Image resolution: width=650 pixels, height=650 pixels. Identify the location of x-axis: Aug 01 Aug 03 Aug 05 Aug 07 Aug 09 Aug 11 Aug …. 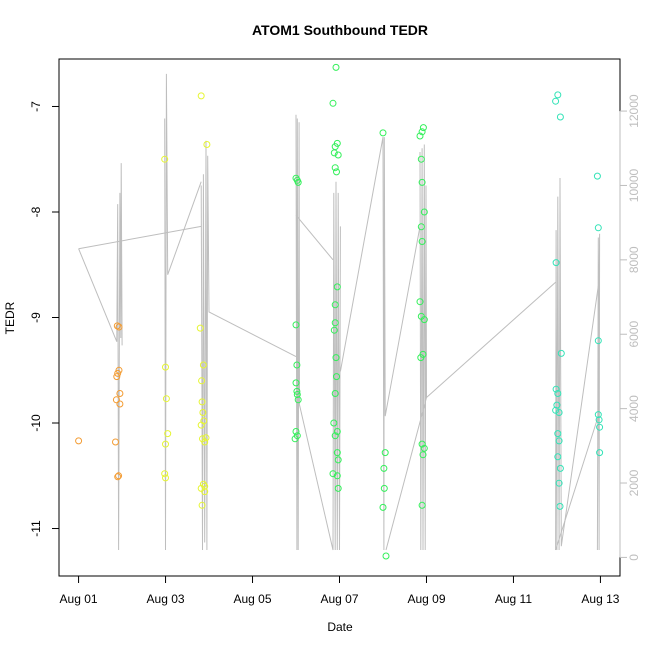
(340, 590).